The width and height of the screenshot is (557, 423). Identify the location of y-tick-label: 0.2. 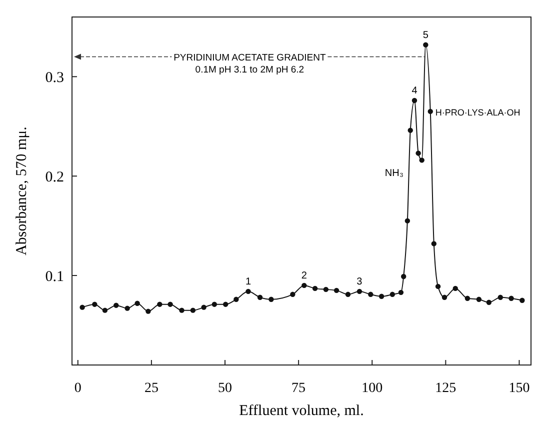
(54, 177).